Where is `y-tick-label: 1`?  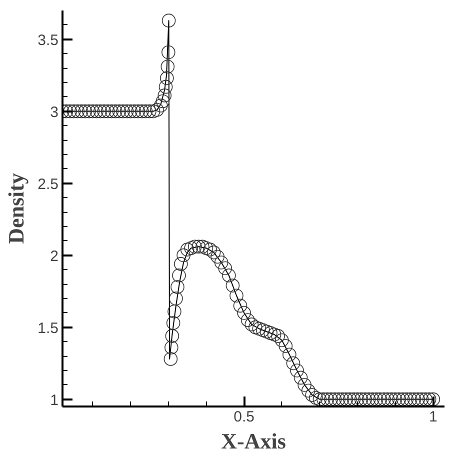
y-tick-label: 1 is located at coordinates (54, 400).